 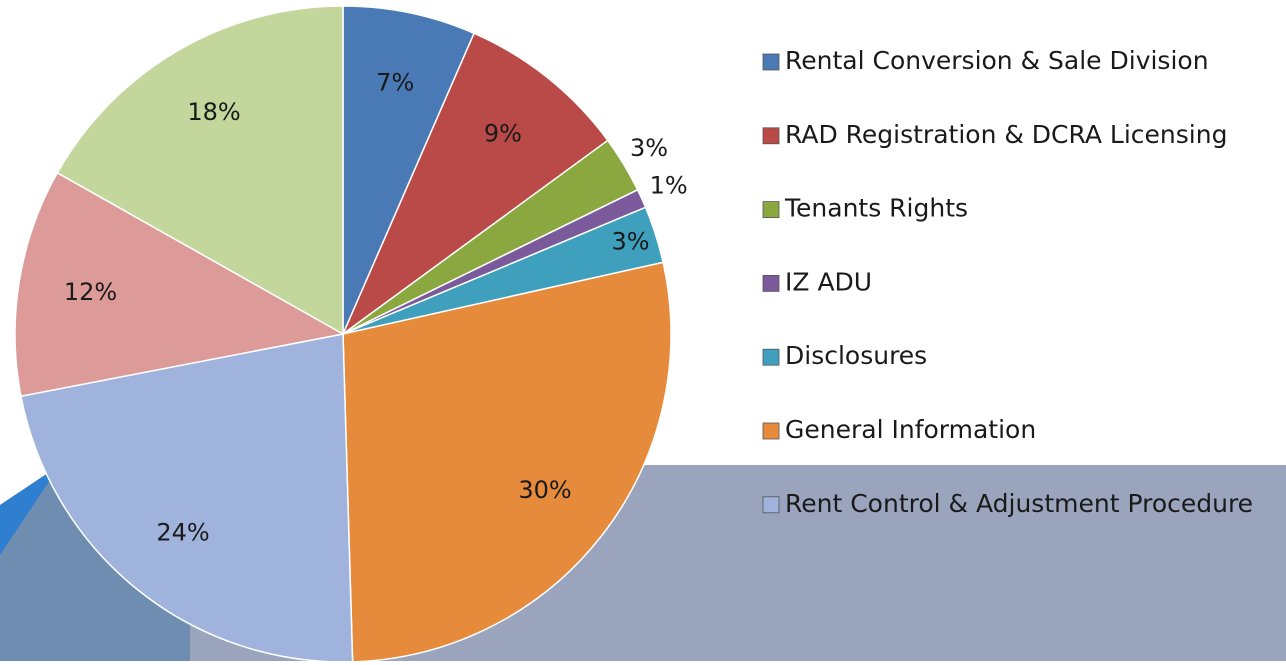 I want to click on data-label: 12%, so click(x=90, y=292).